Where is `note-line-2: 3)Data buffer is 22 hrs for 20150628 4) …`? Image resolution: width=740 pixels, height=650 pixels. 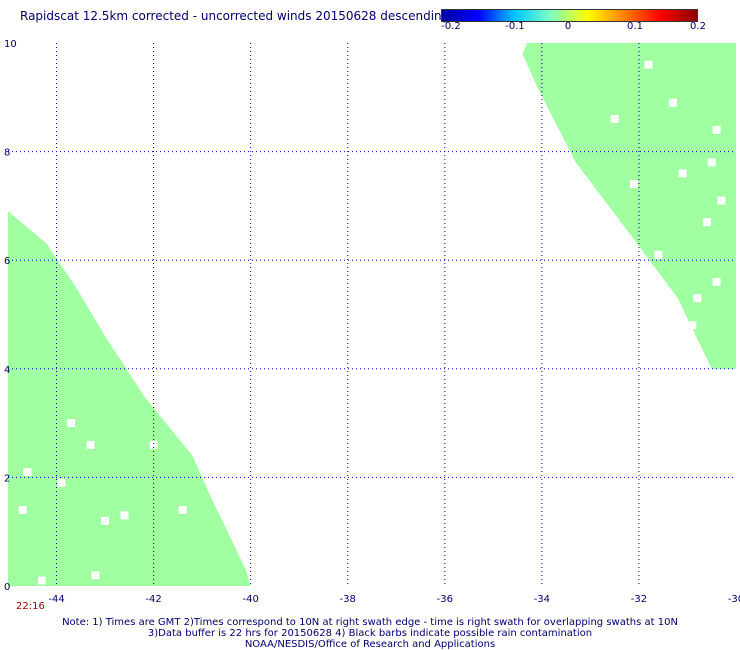
note-line-2: 3)Data buffer is 22 hrs for 20150628 4) … is located at coordinates (370, 633).